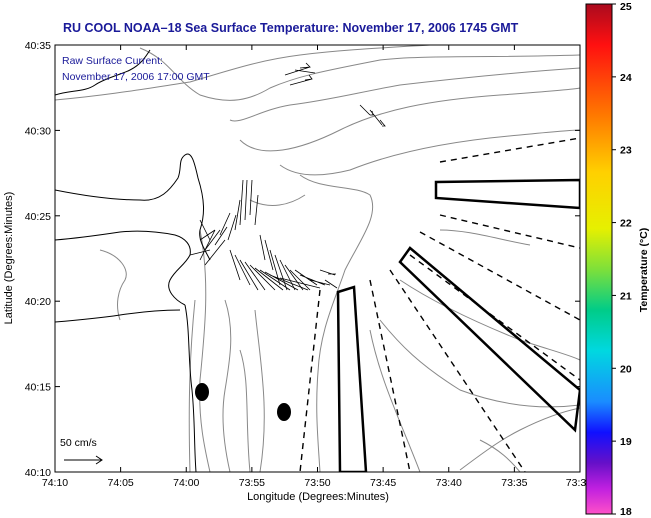 The height and width of the screenshot is (518, 651). Describe the element at coordinates (186, 483) in the screenshot. I see `x-tick-label: 74:00` at that location.